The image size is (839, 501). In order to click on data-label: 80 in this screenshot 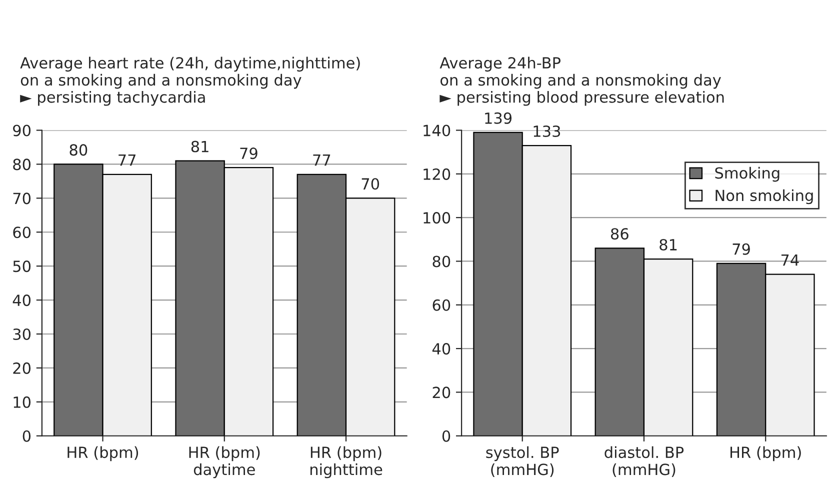, I will do `click(79, 150)`.